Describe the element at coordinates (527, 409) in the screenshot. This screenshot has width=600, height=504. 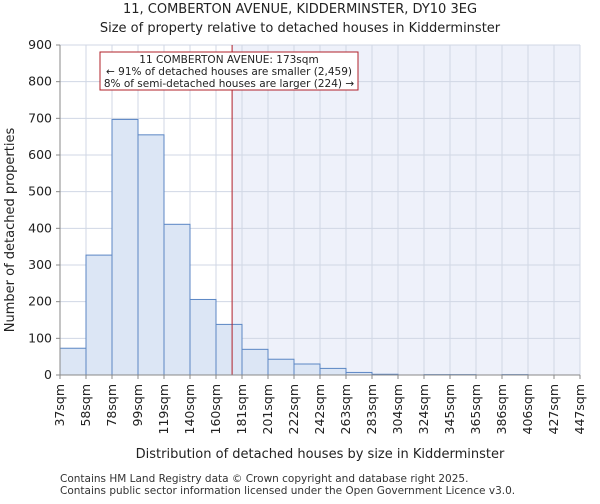
I see `x-tick-label: 406sqm` at that location.